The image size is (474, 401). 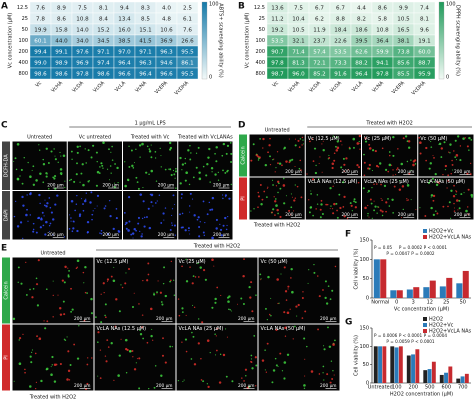 I want to click on x-tick-label: VcEPA, so click(x=162, y=88).